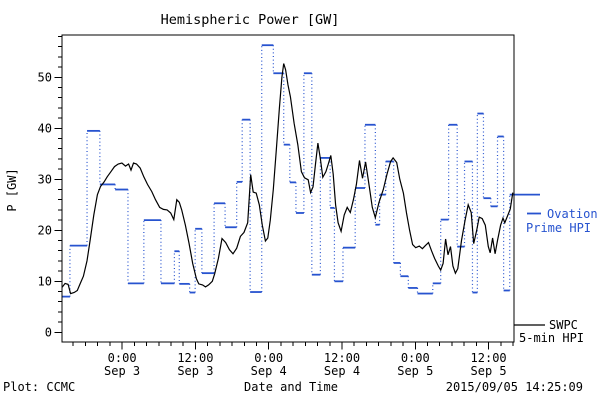 This screenshot has width=600, height=400. What do you see at coordinates (45, 230) in the screenshot?
I see `svg-text: 20` at bounding box center [45, 230].